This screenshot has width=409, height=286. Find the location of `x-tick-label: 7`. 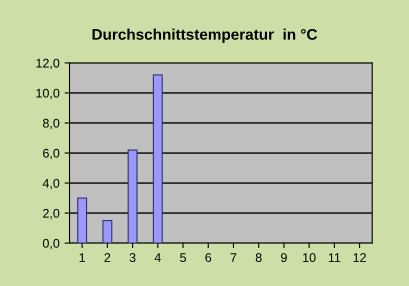

x-tick-label: 7 is located at coordinates (233, 257).